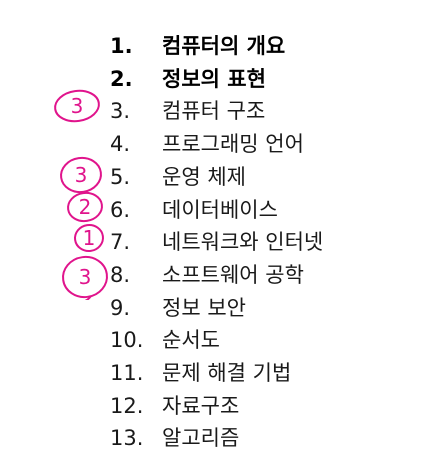 The width and height of the screenshot is (445, 454). Describe the element at coordinates (121, 78) in the screenshot. I see `toc-item-number: 2.` at that location.